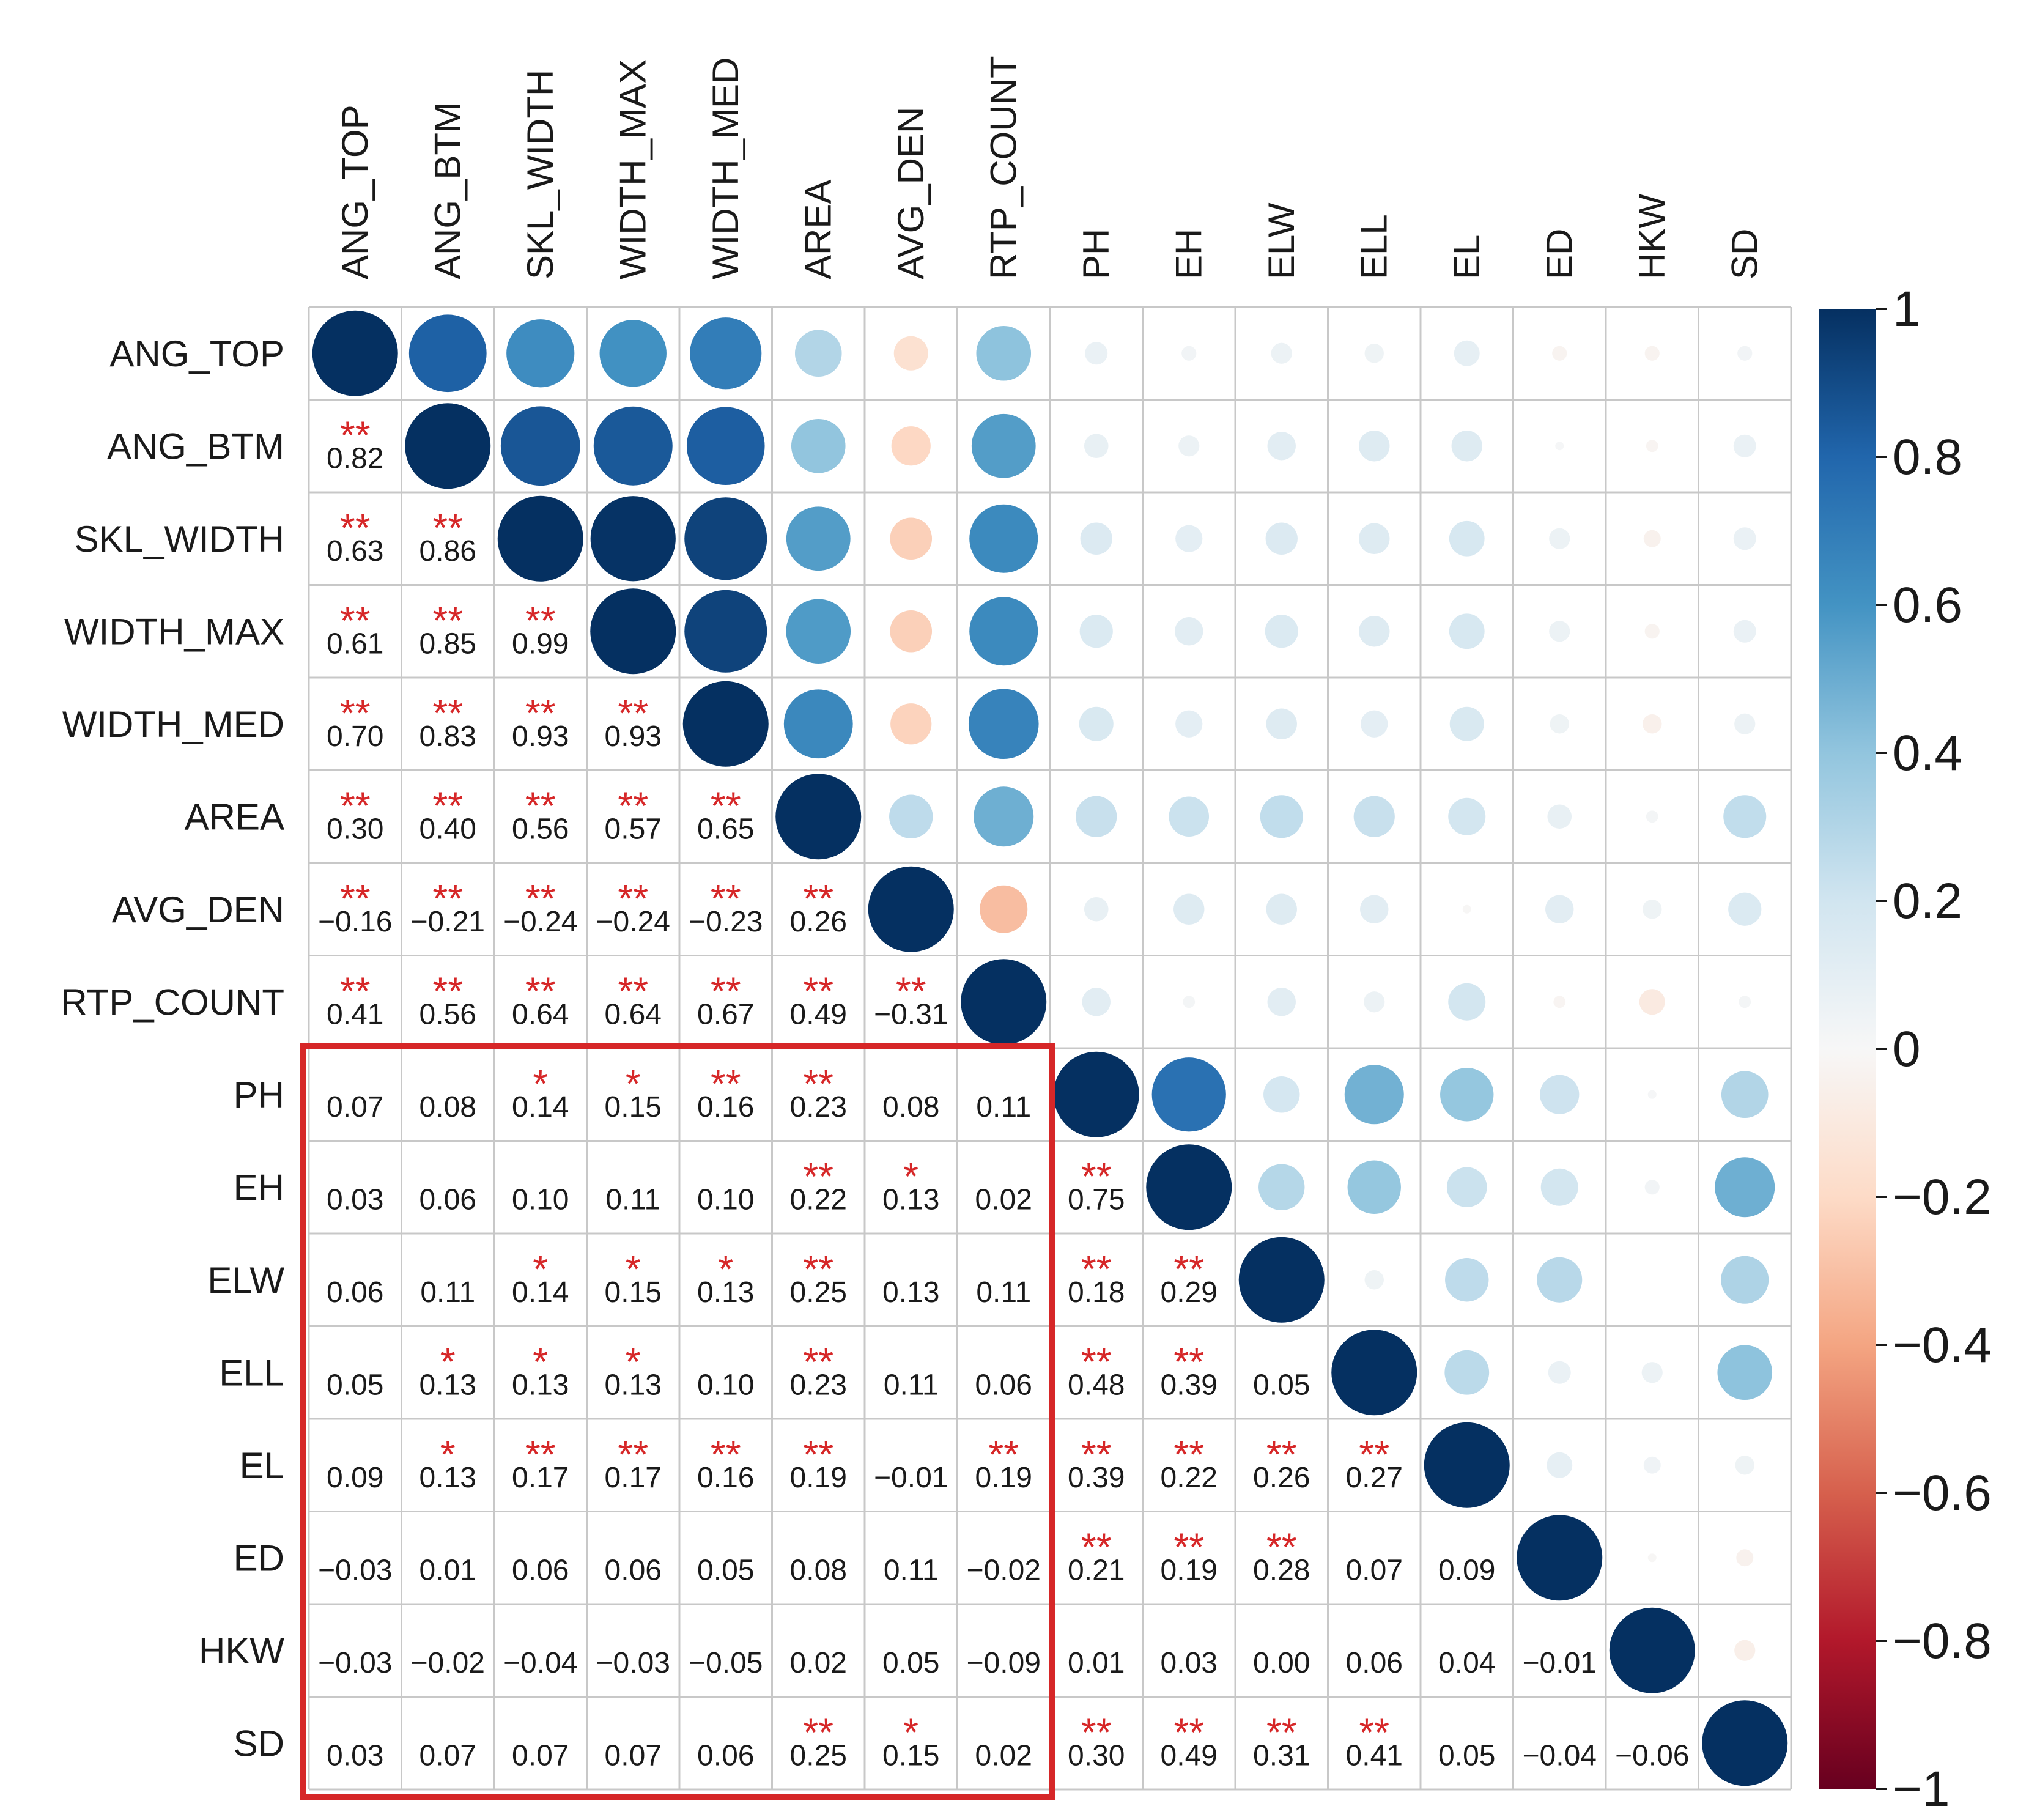 The image size is (2018, 1820). I want to click on significance-stars-WIDTH_MAX-ANG_BTM: **, so click(447, 621).